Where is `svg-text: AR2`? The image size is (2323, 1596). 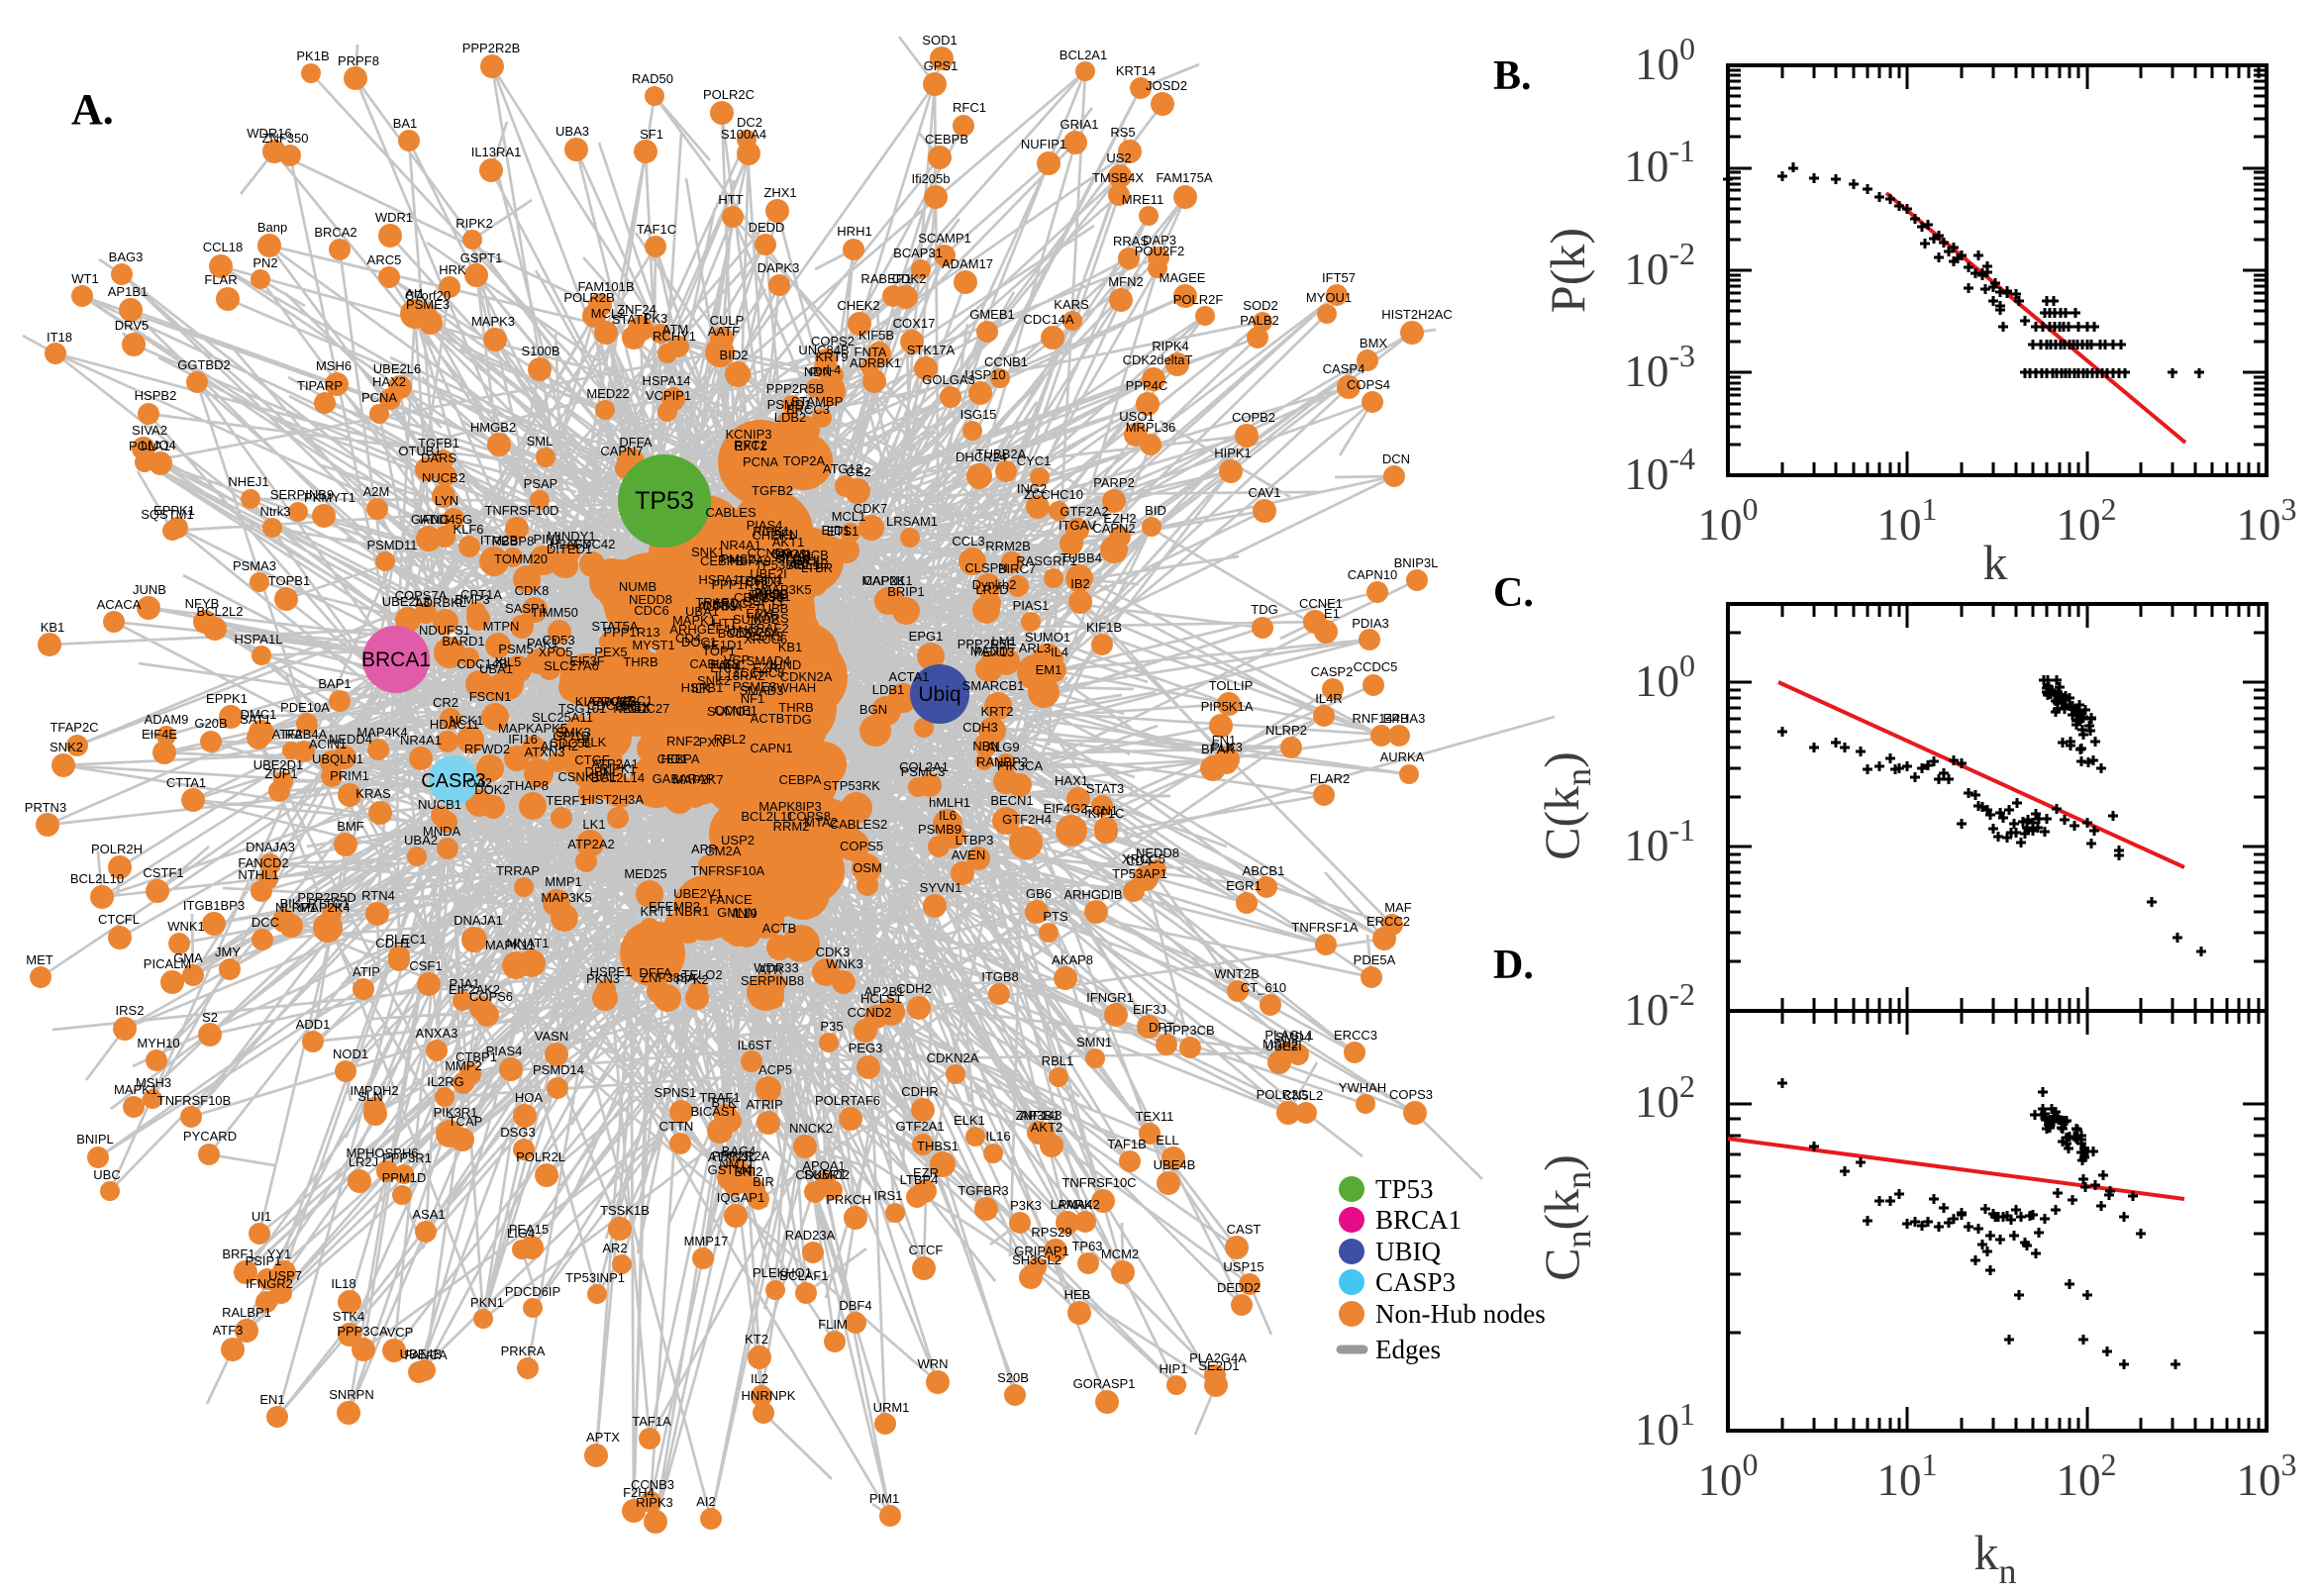 svg-text: AR2 is located at coordinates (614, 1248).